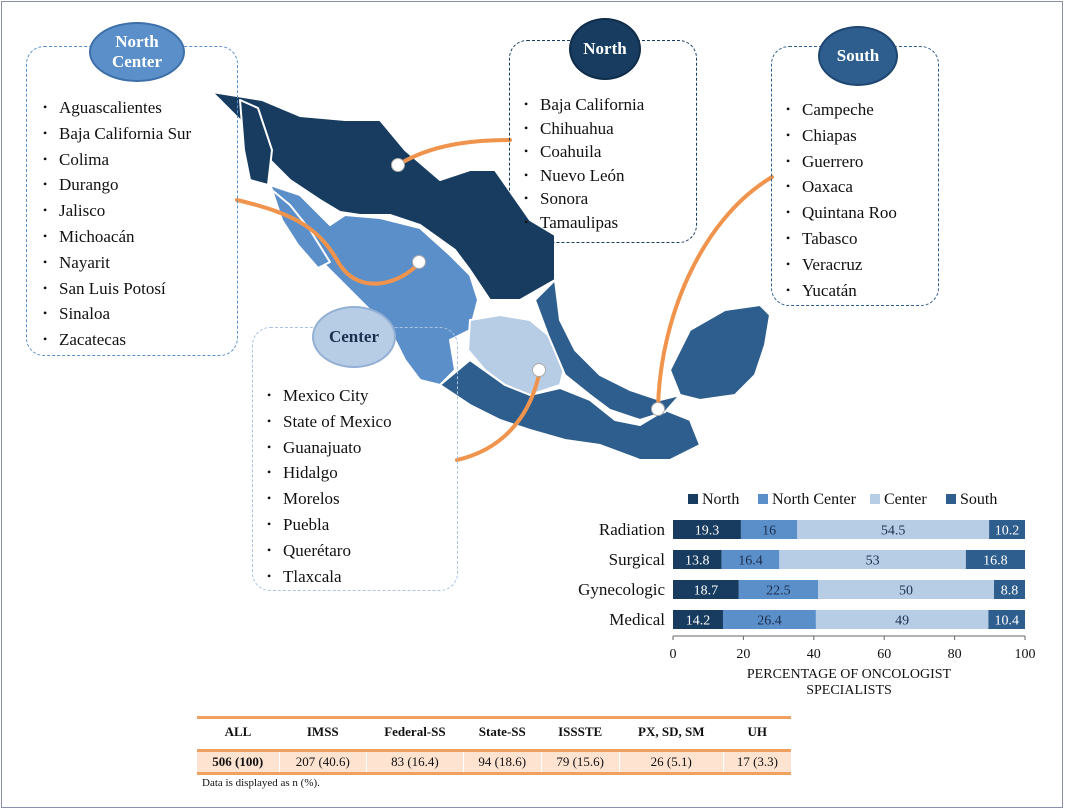 This screenshot has height=811, width=1066. Describe the element at coordinates (671, 762) in the screenshot. I see `table-cell: 26 (5.1)` at that location.